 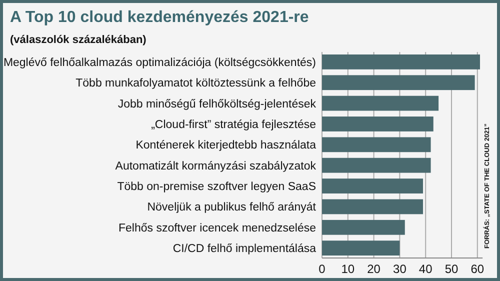 What do you see at coordinates (216, 187) in the screenshot?
I see `y-tick-label: Több on-premise szoftver legyen SaaS` at bounding box center [216, 187].